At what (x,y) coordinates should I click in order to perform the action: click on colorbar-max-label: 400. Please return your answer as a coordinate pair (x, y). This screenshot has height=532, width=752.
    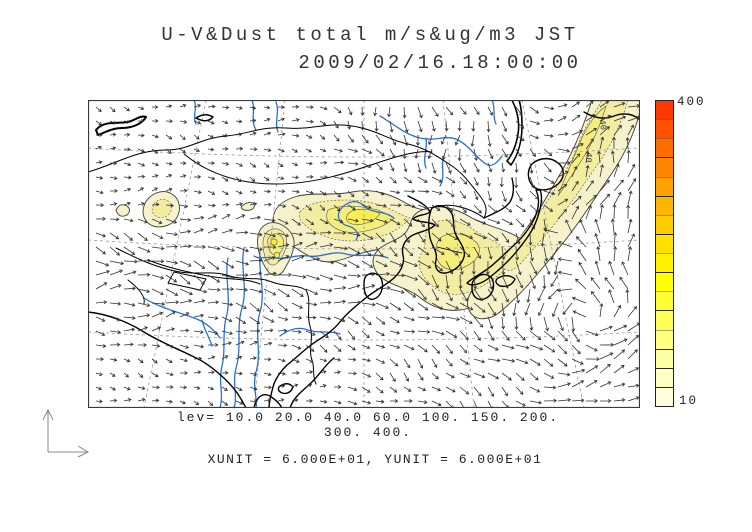
    Looking at the image, I should click on (691, 102).